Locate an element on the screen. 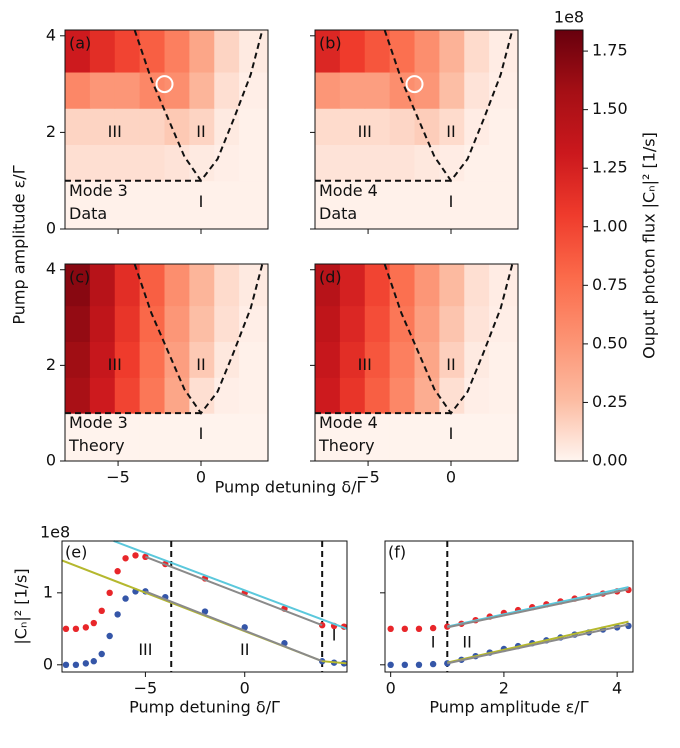  annotation: (e) is located at coordinates (76, 552).